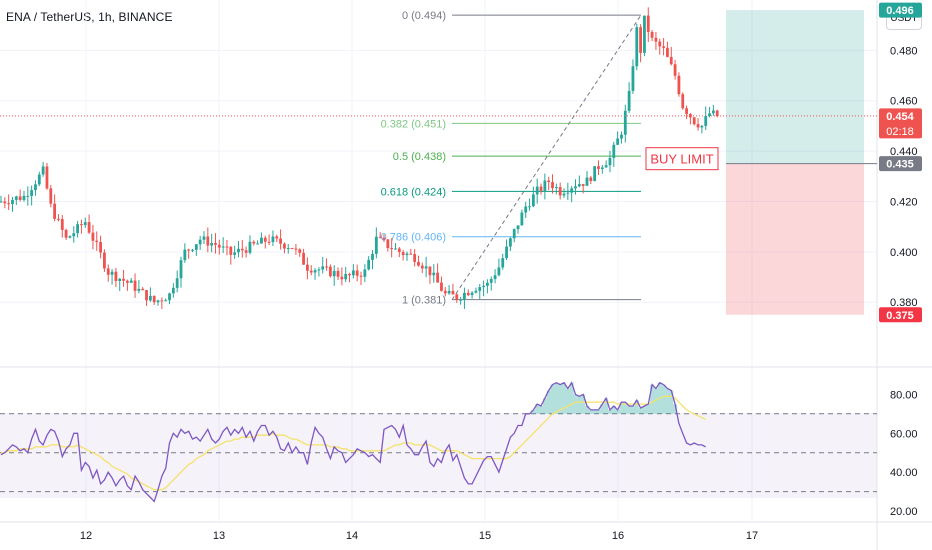 Image resolution: width=932 pixels, height=550 pixels. I want to click on price-labels: 0.496 0.454 02:18 0.435 0.375, so click(900, 162).